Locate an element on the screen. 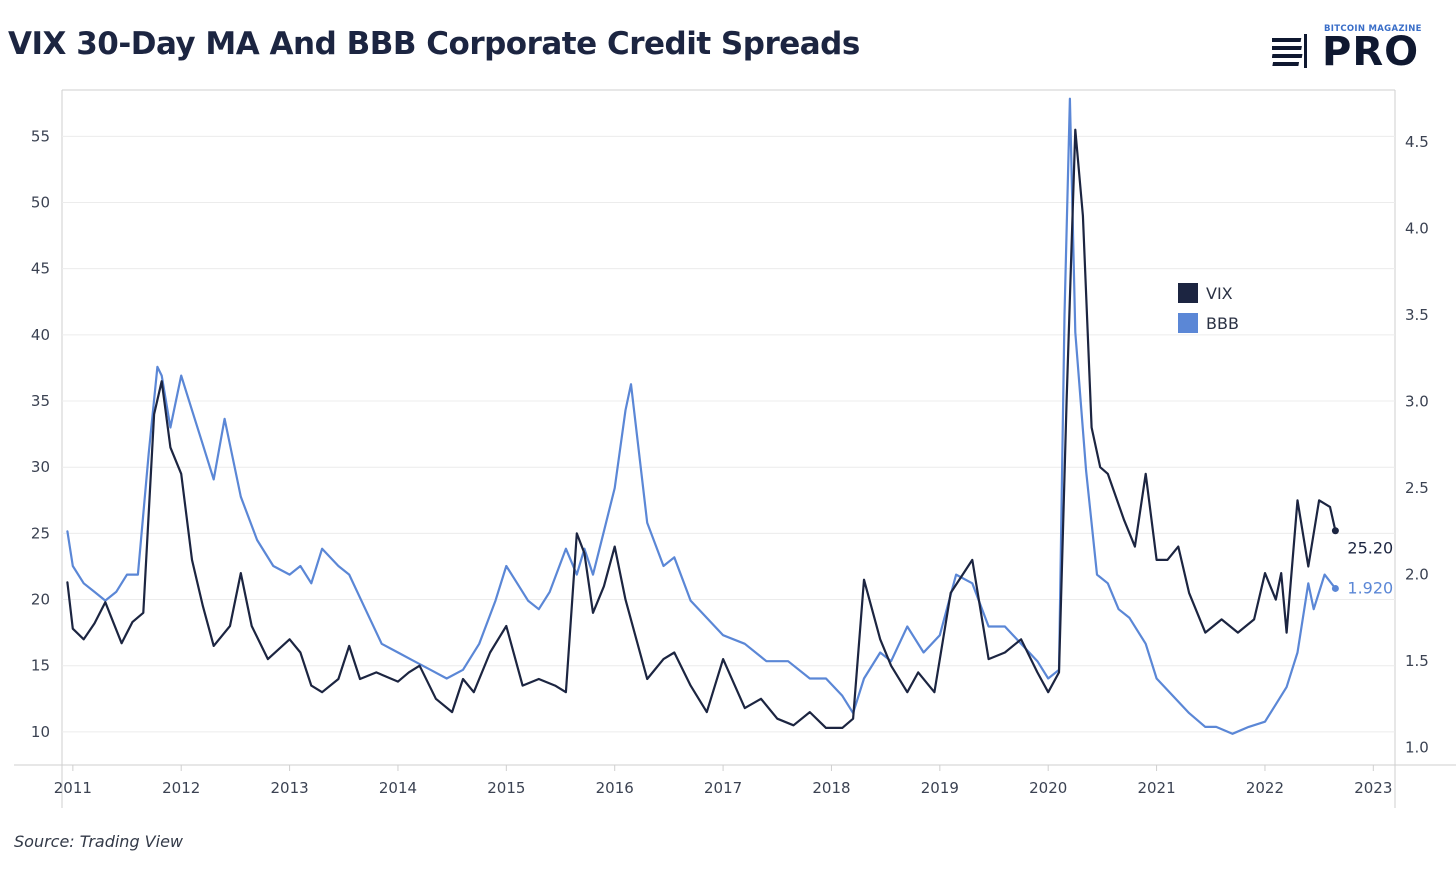  right-tick-label: 3.5 is located at coordinates (1417, 315).